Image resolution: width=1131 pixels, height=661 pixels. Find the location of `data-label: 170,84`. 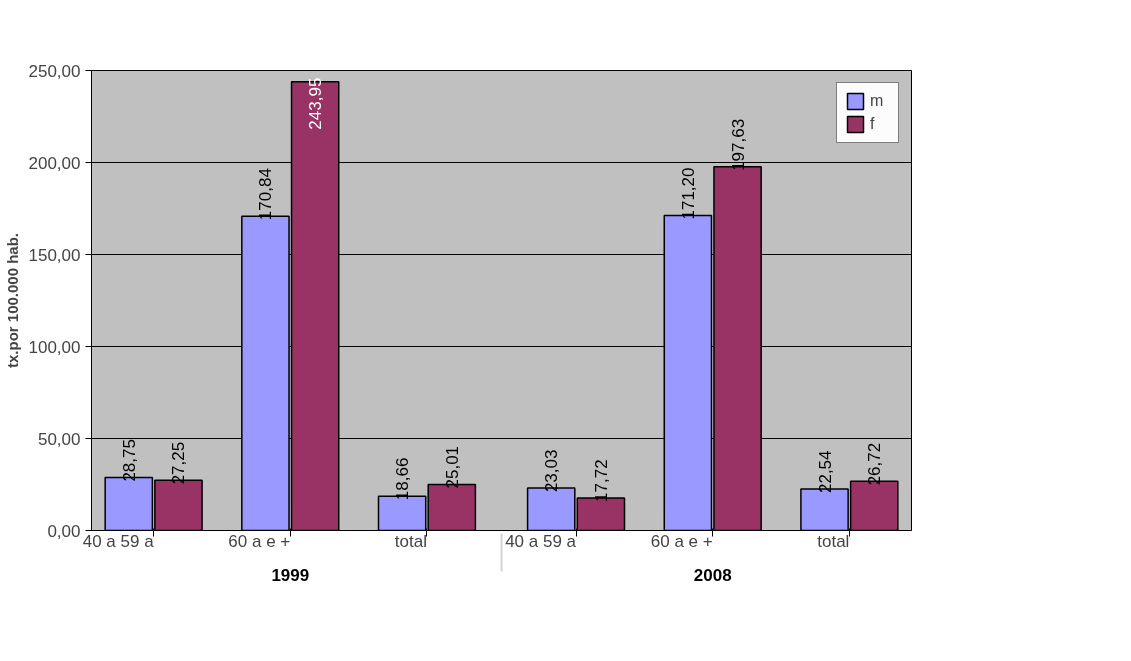

data-label: 170,84 is located at coordinates (266, 194).